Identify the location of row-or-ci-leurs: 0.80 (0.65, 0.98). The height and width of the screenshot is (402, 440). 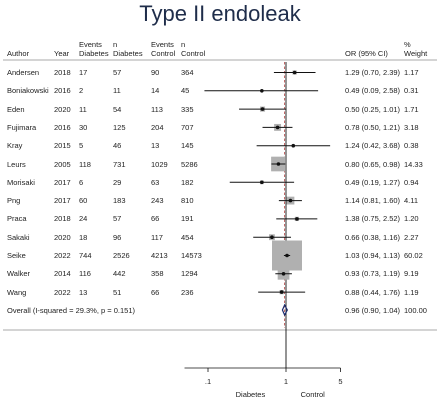
(373, 164).